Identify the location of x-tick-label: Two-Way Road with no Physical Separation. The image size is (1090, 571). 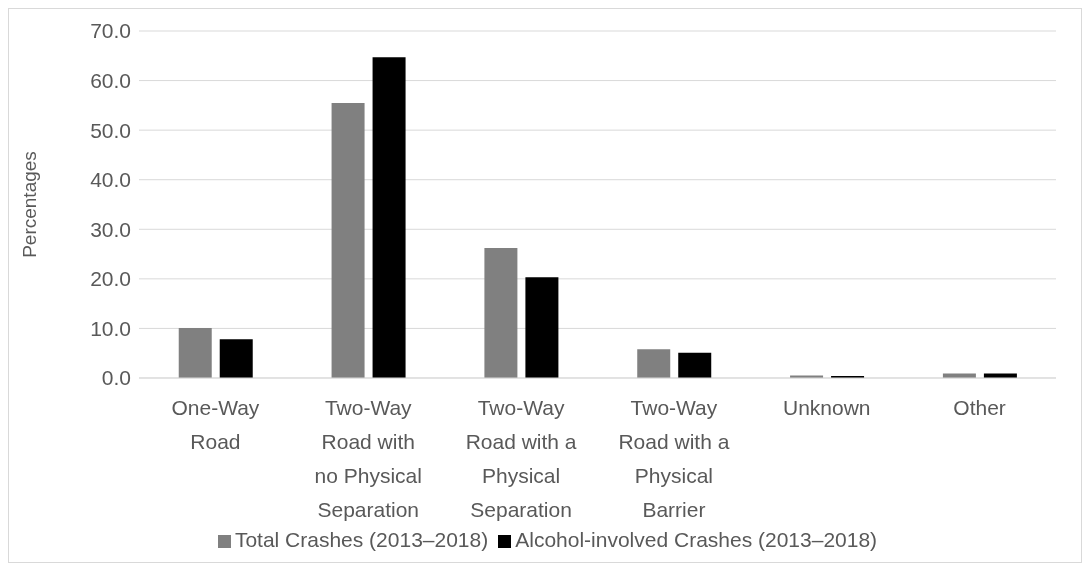
(368, 458).